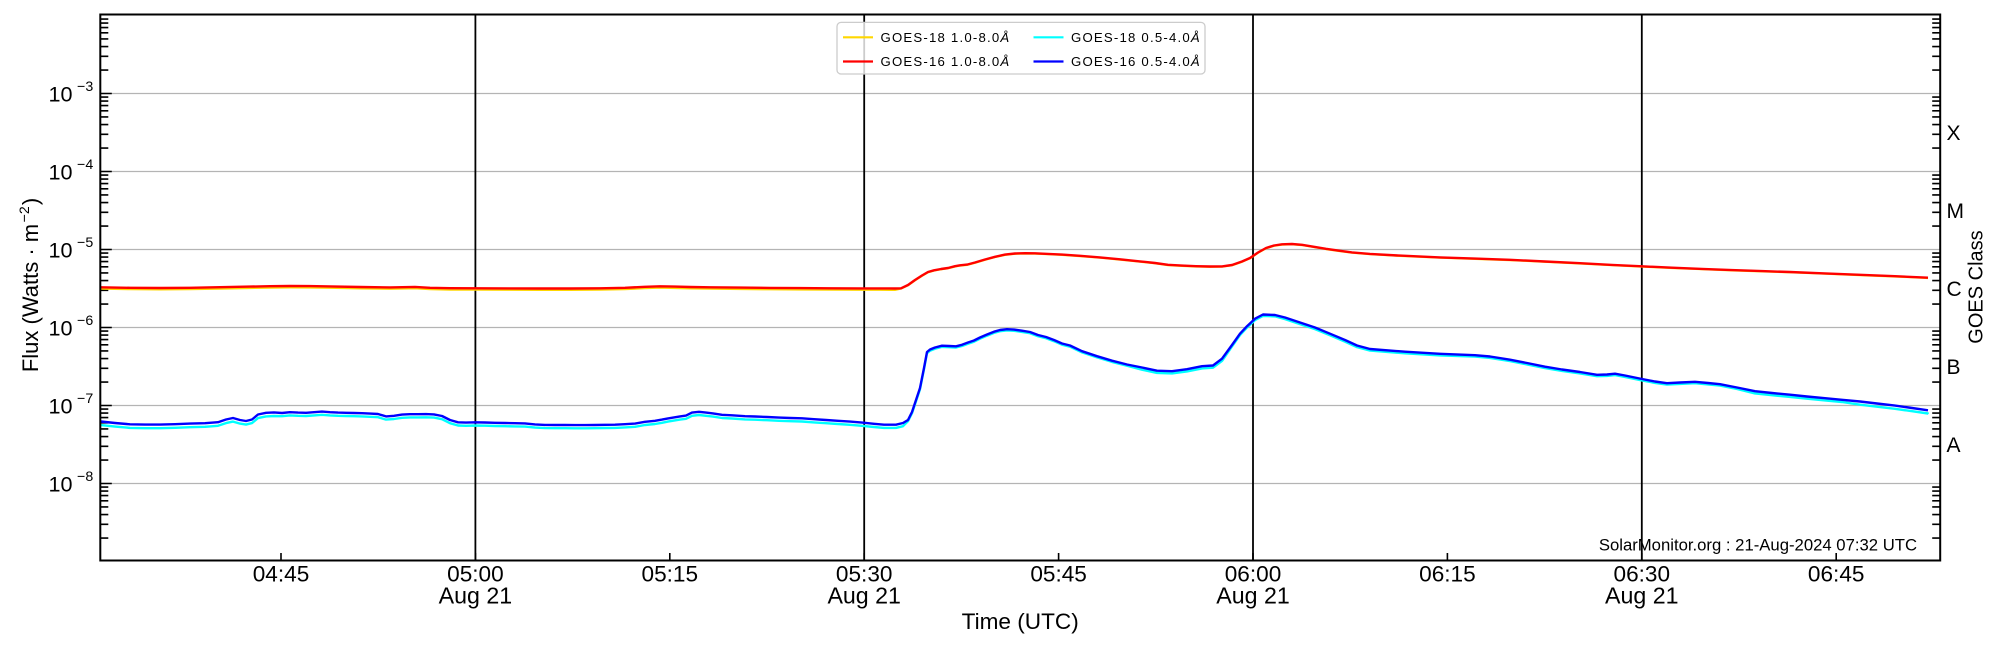 This screenshot has height=650, width=2000. I want to click on svg-text: GOES-16 1.0-8.0Å, so click(946, 61).